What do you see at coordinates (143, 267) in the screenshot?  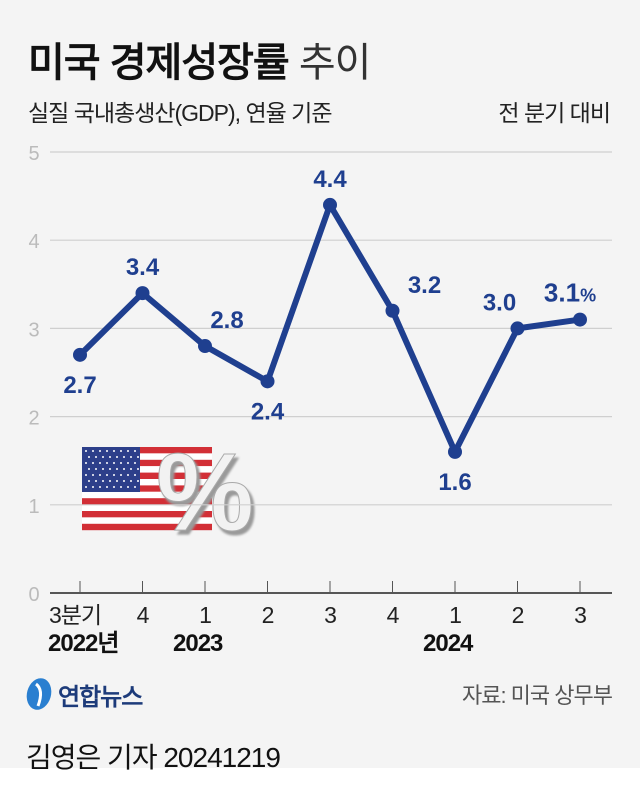 I see `data-label: 3.4` at bounding box center [143, 267].